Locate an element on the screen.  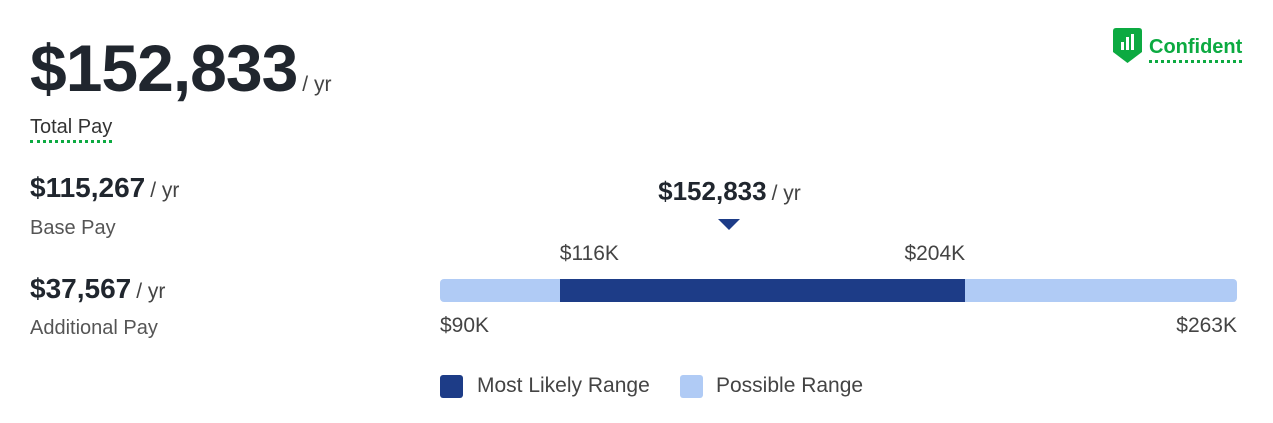
total-pay-unit: / yr is located at coordinates (317, 84).